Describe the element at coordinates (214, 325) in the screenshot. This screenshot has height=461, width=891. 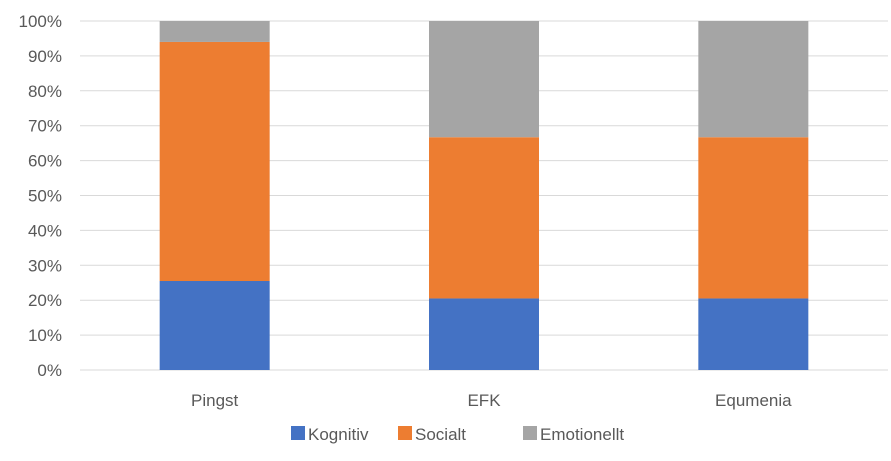
I see `bar-segment-kognitiv-pingst` at that location.